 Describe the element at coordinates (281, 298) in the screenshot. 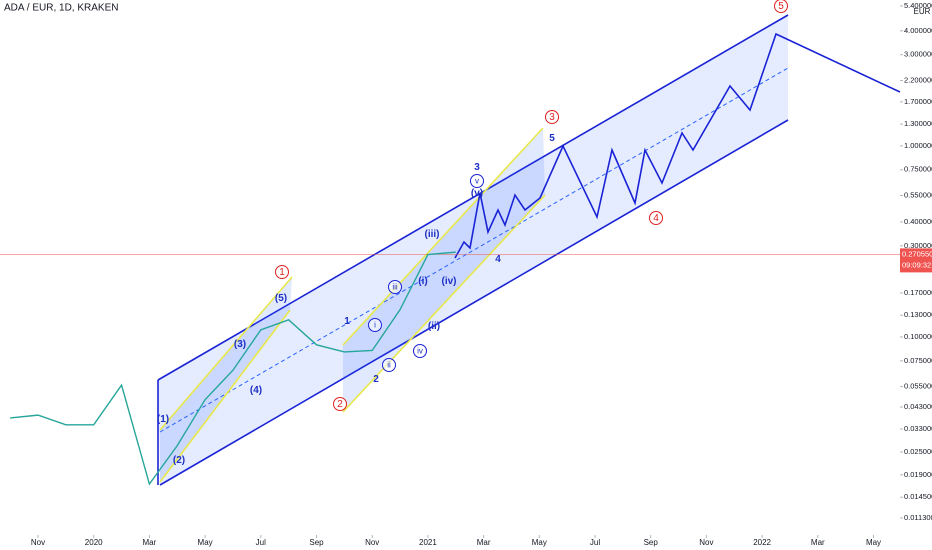

I see `annotation: (5)` at that location.